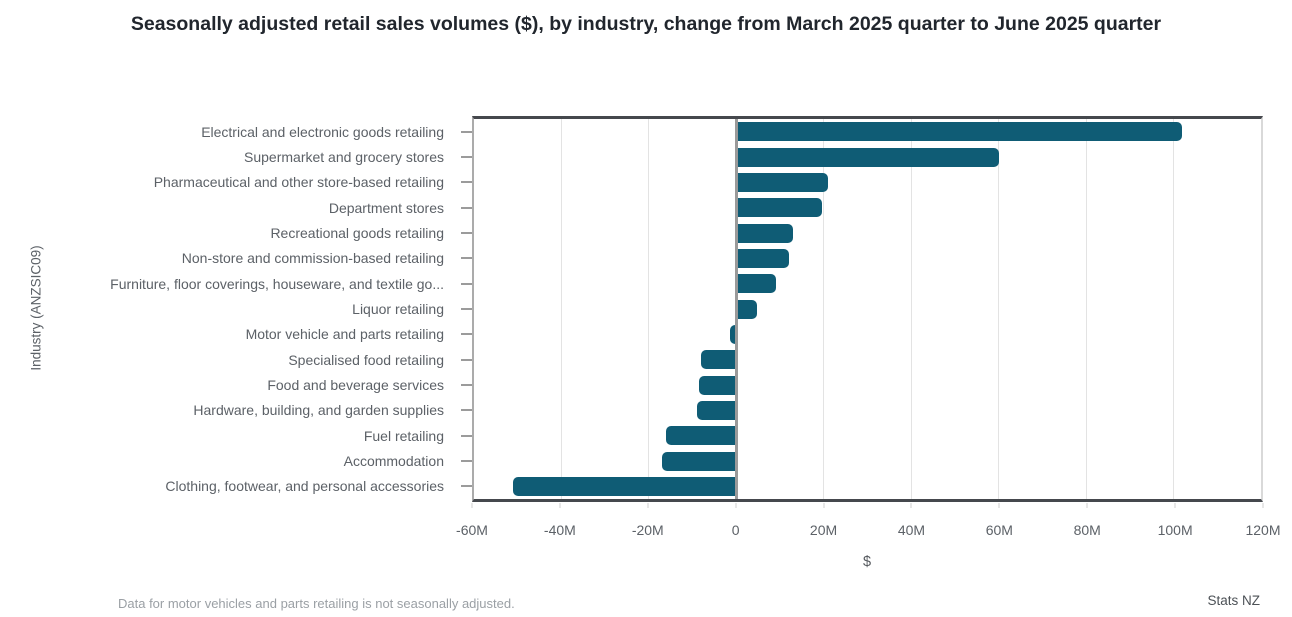  I want to click on x-tick-label: 100M, so click(1175, 530).